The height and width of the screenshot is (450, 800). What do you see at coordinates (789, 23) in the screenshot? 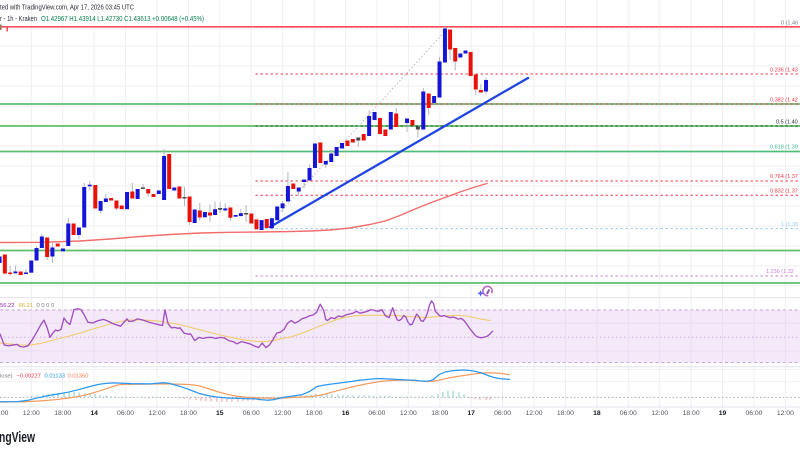
I see `svg-text: 0 (1.46` at bounding box center [789, 23].